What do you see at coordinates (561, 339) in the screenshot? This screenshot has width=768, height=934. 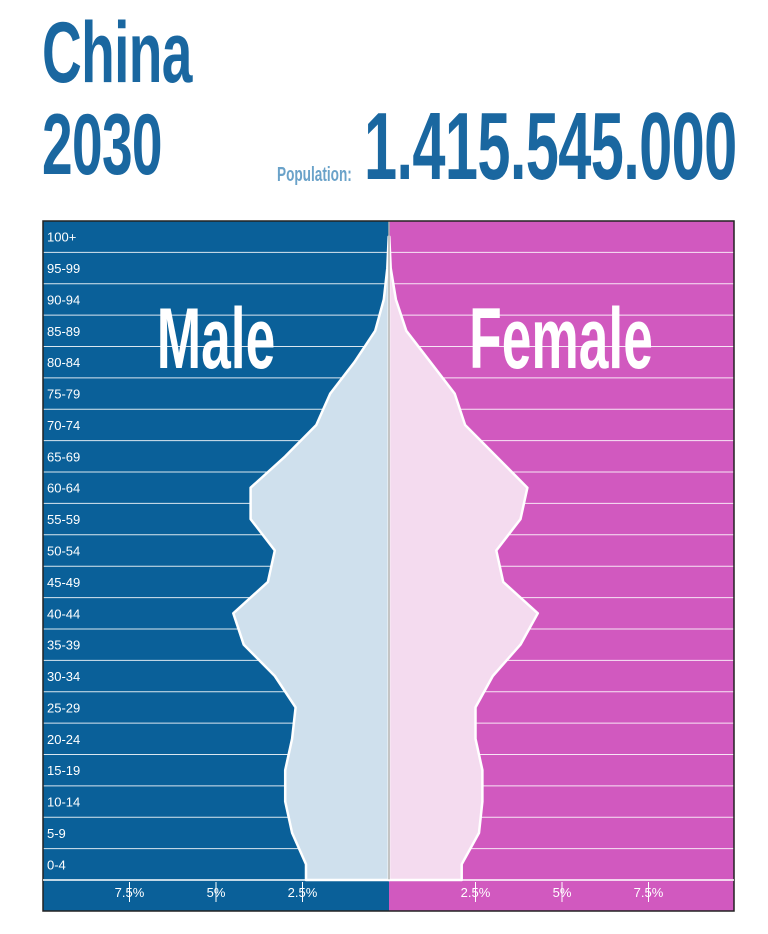 I see `female-side-label: Female` at bounding box center [561, 339].